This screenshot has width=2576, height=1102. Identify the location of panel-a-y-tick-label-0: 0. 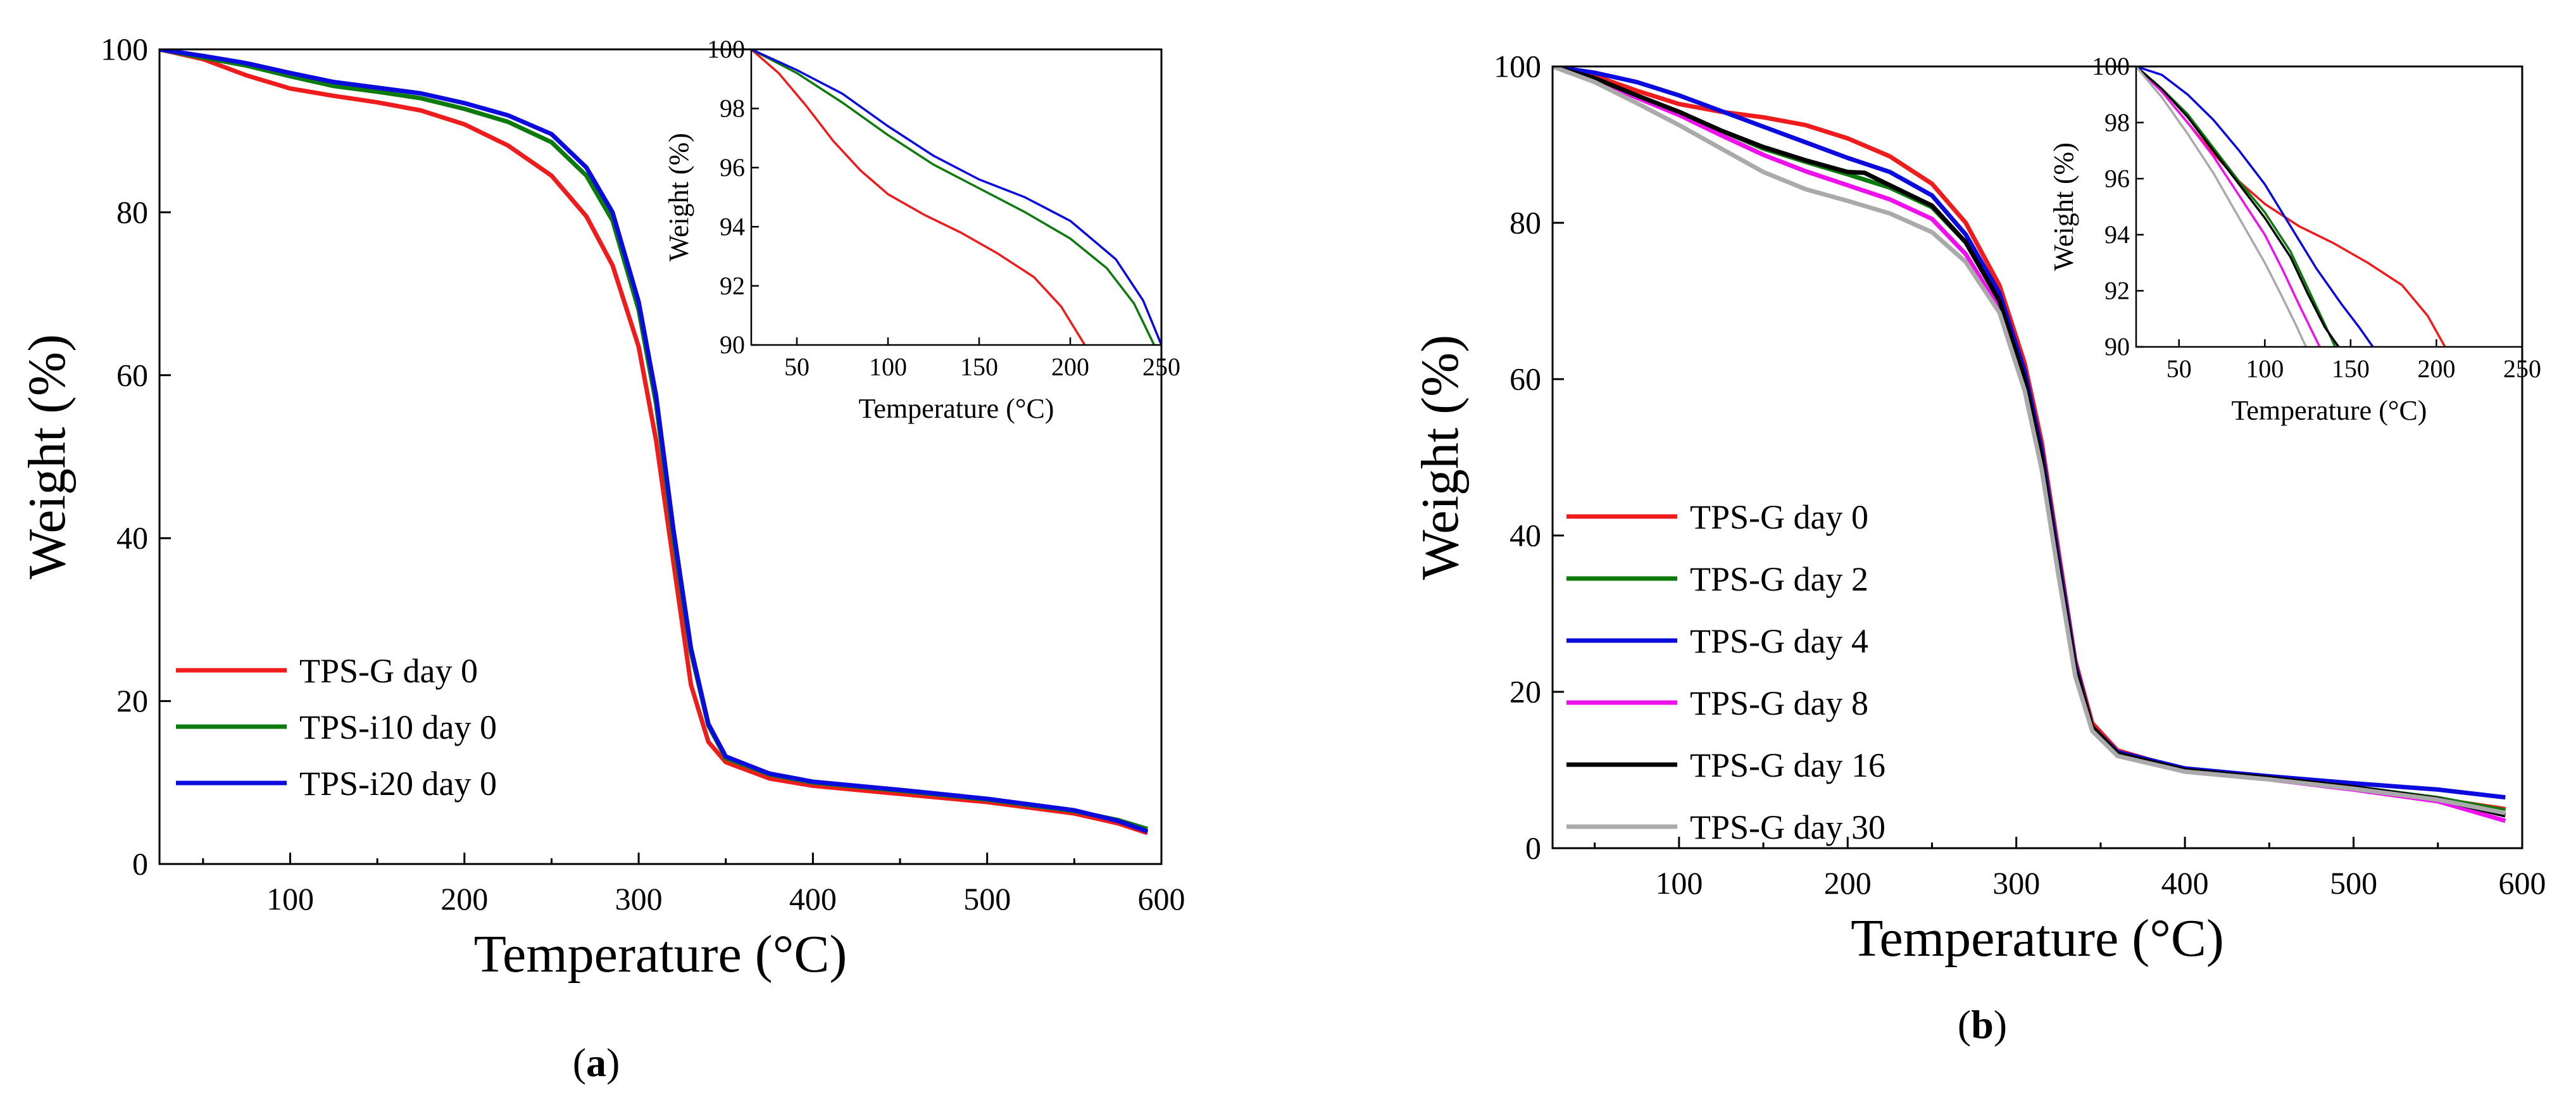
(140, 864).